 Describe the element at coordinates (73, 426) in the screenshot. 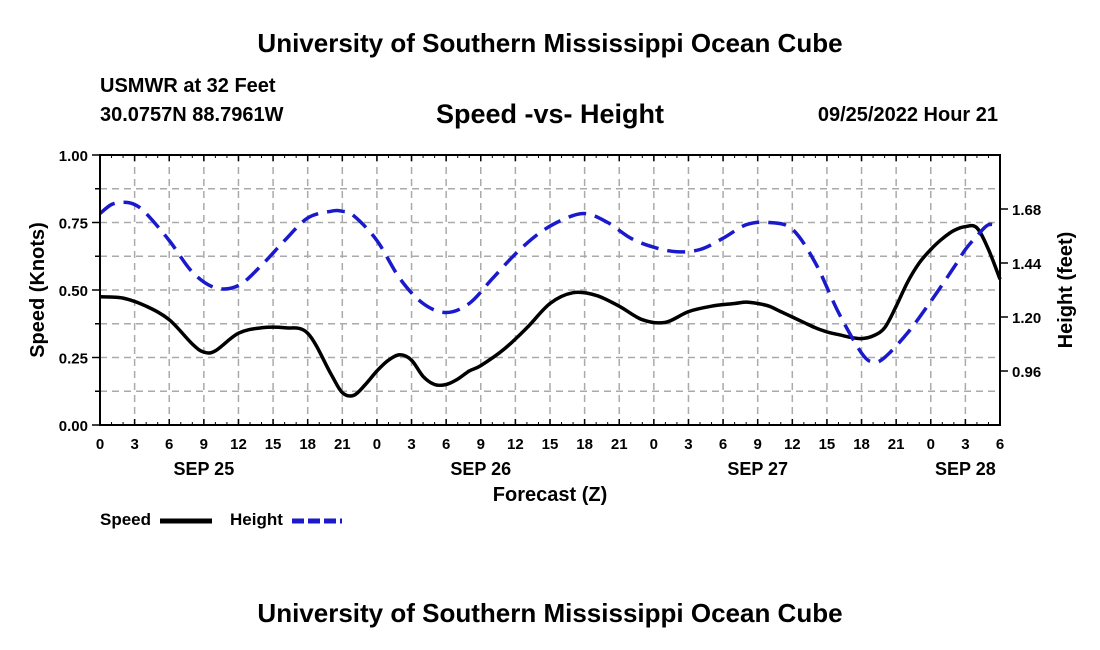

I see `left-y-tick-label: 0.00` at that location.